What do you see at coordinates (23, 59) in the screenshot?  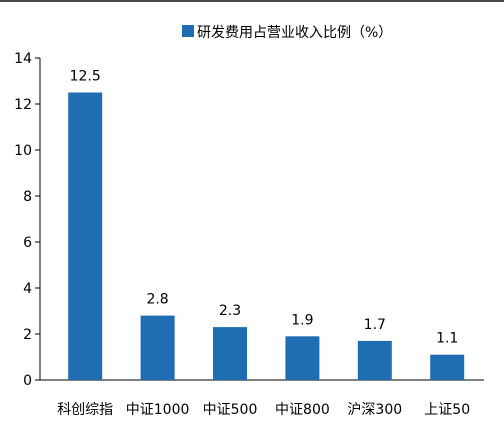 I see `y-tick-label: 14` at bounding box center [23, 59].